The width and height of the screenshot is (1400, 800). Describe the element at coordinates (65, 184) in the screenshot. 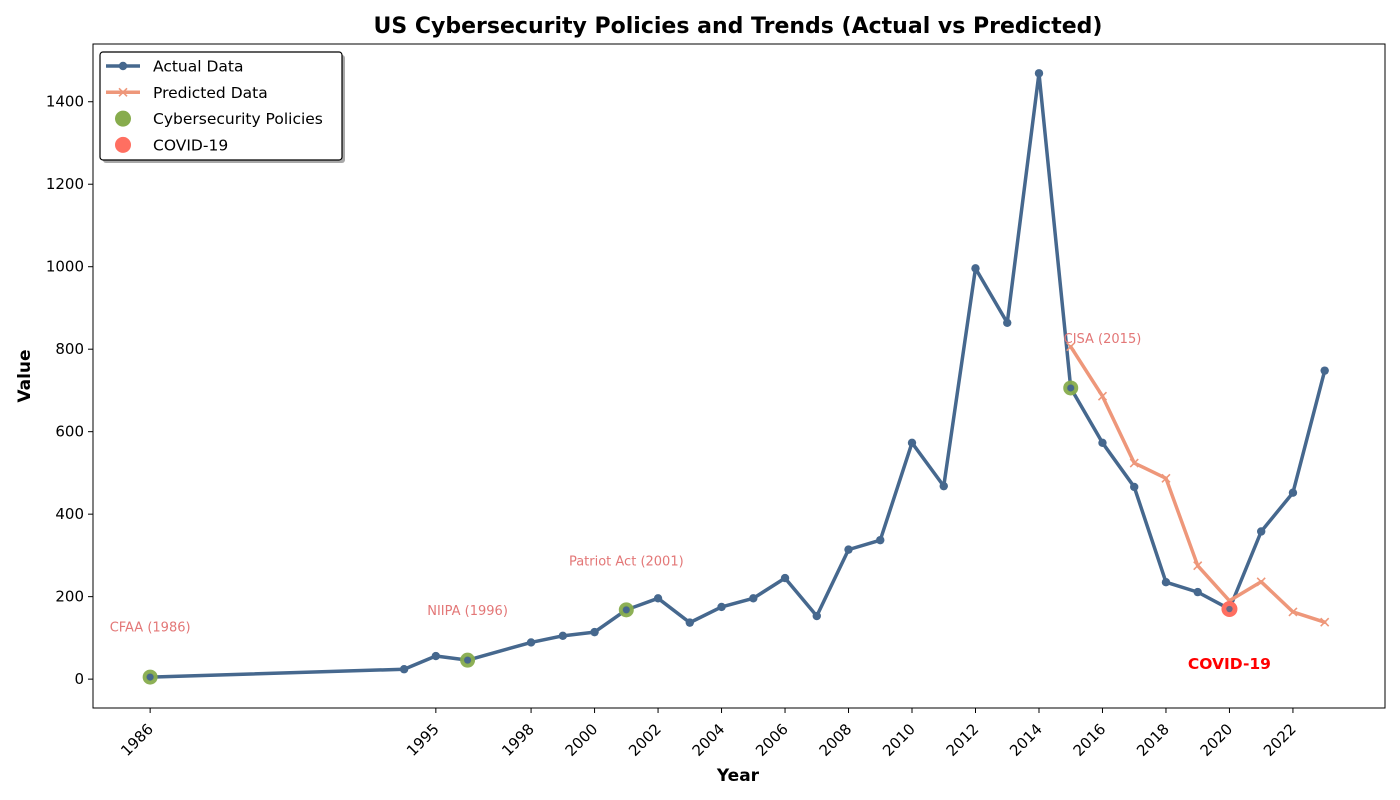

I see `y-tick-label: 1200` at that location.